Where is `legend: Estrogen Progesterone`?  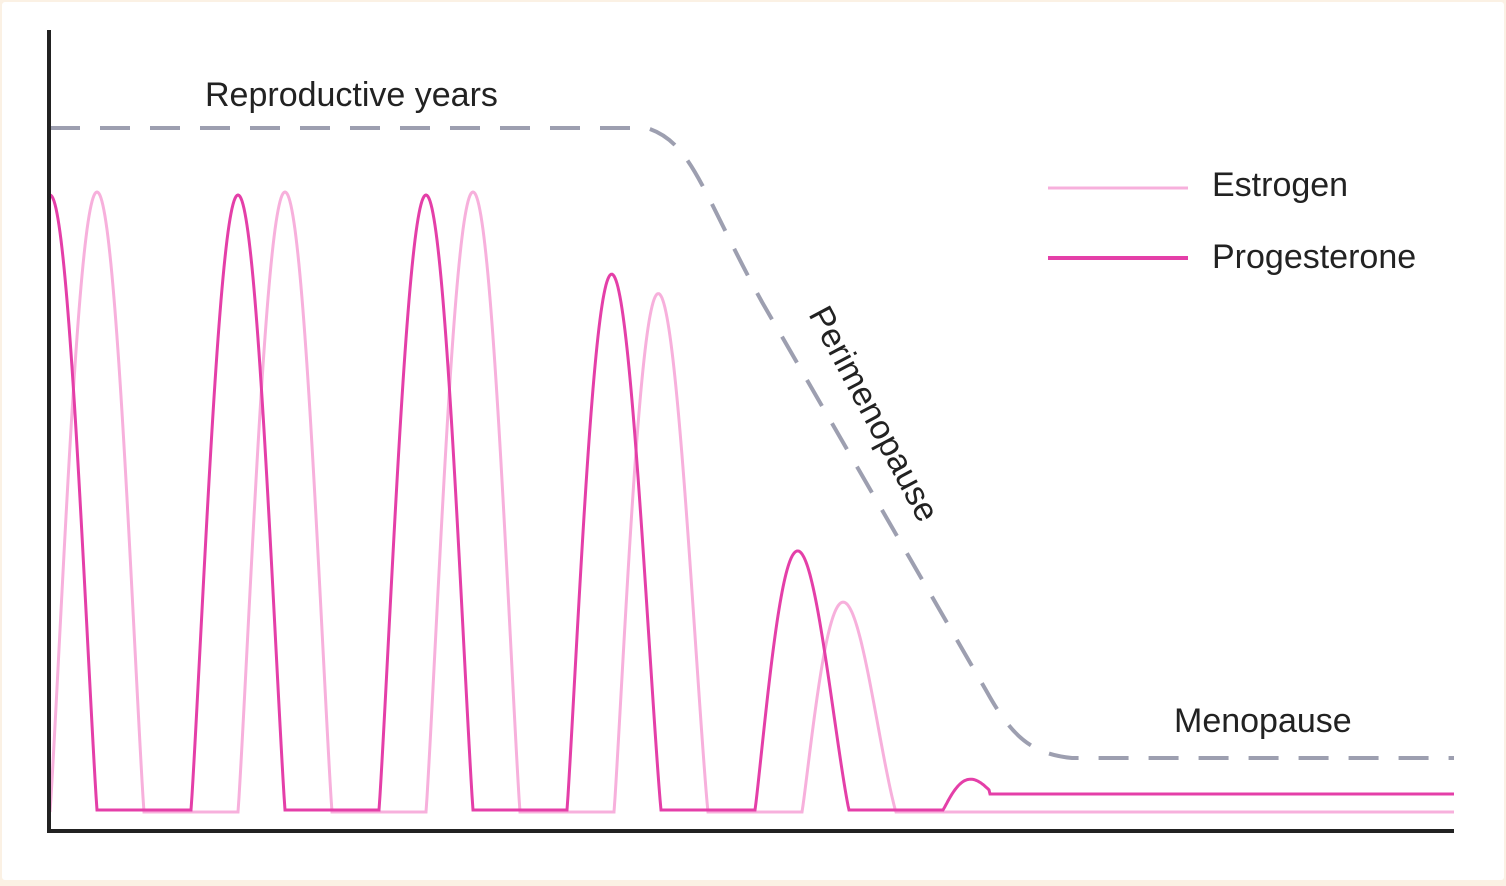
legend: Estrogen Progesterone is located at coordinates (1232, 221).